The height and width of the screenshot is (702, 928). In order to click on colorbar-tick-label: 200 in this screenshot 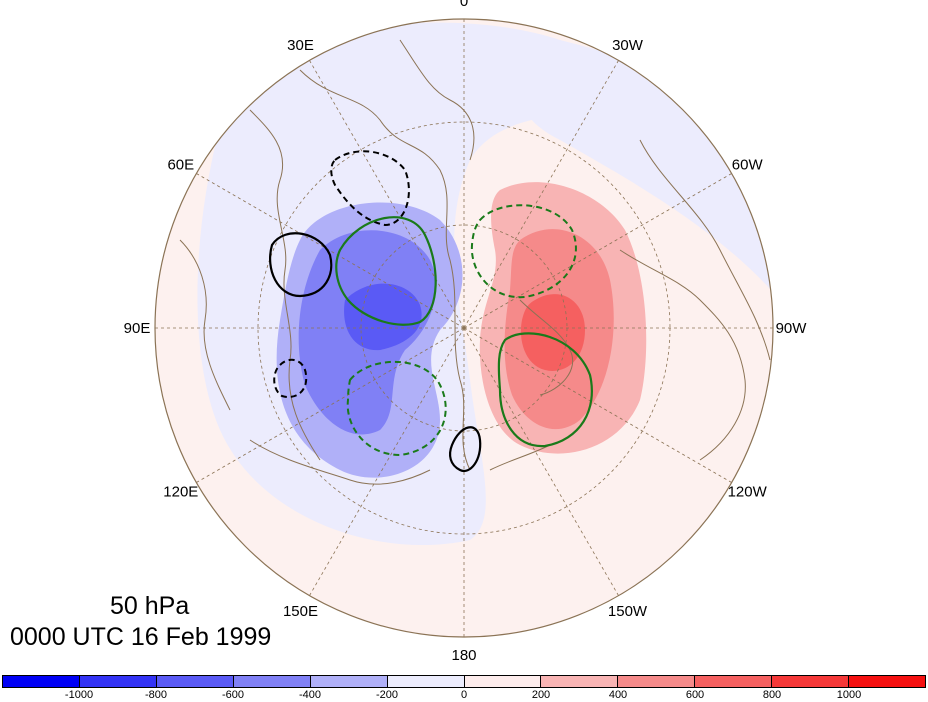, I will do `click(541, 695)`.